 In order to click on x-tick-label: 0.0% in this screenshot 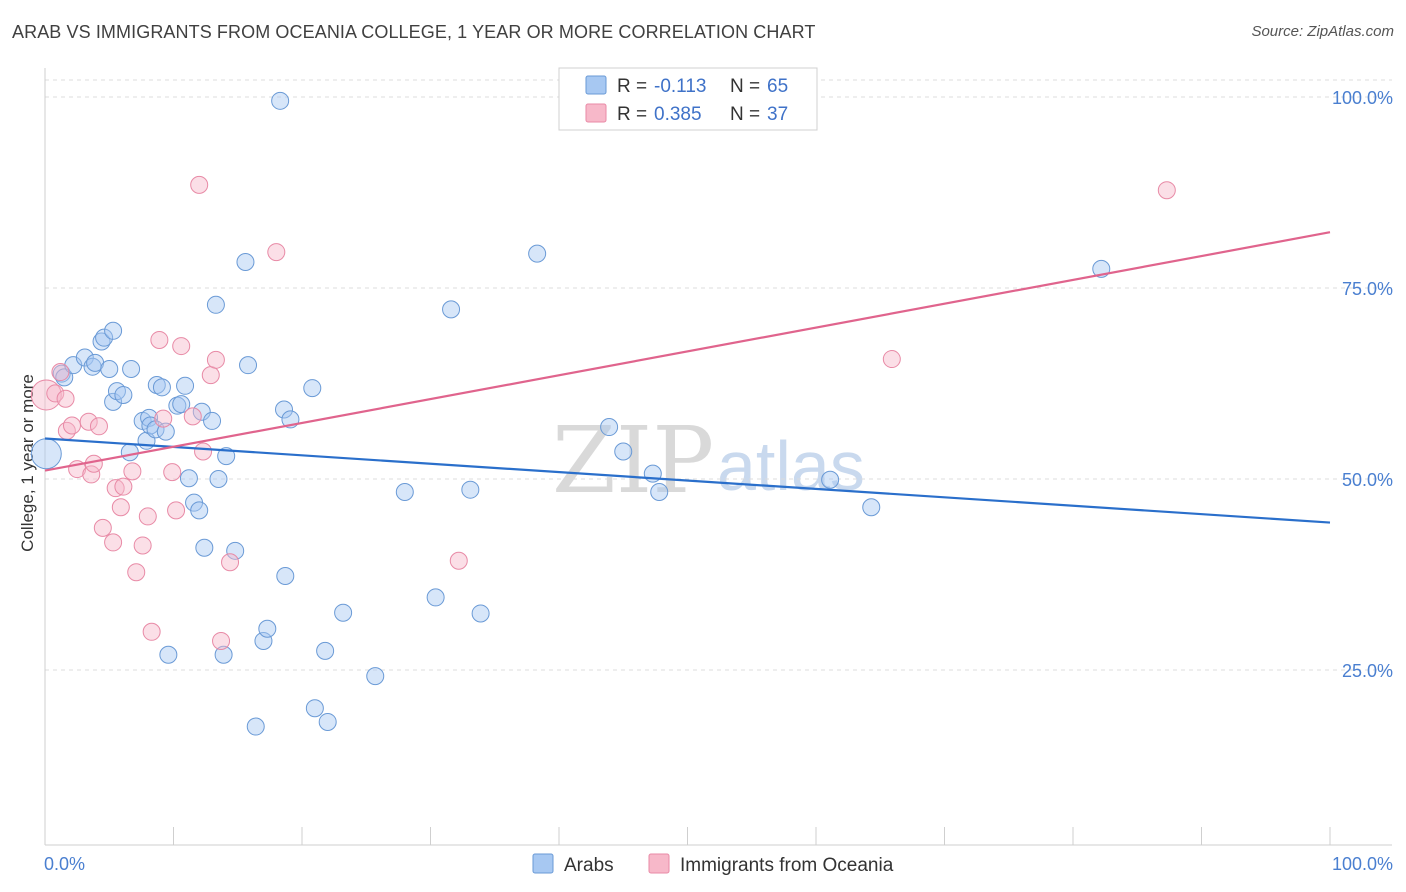, I will do `click(64, 864)`.